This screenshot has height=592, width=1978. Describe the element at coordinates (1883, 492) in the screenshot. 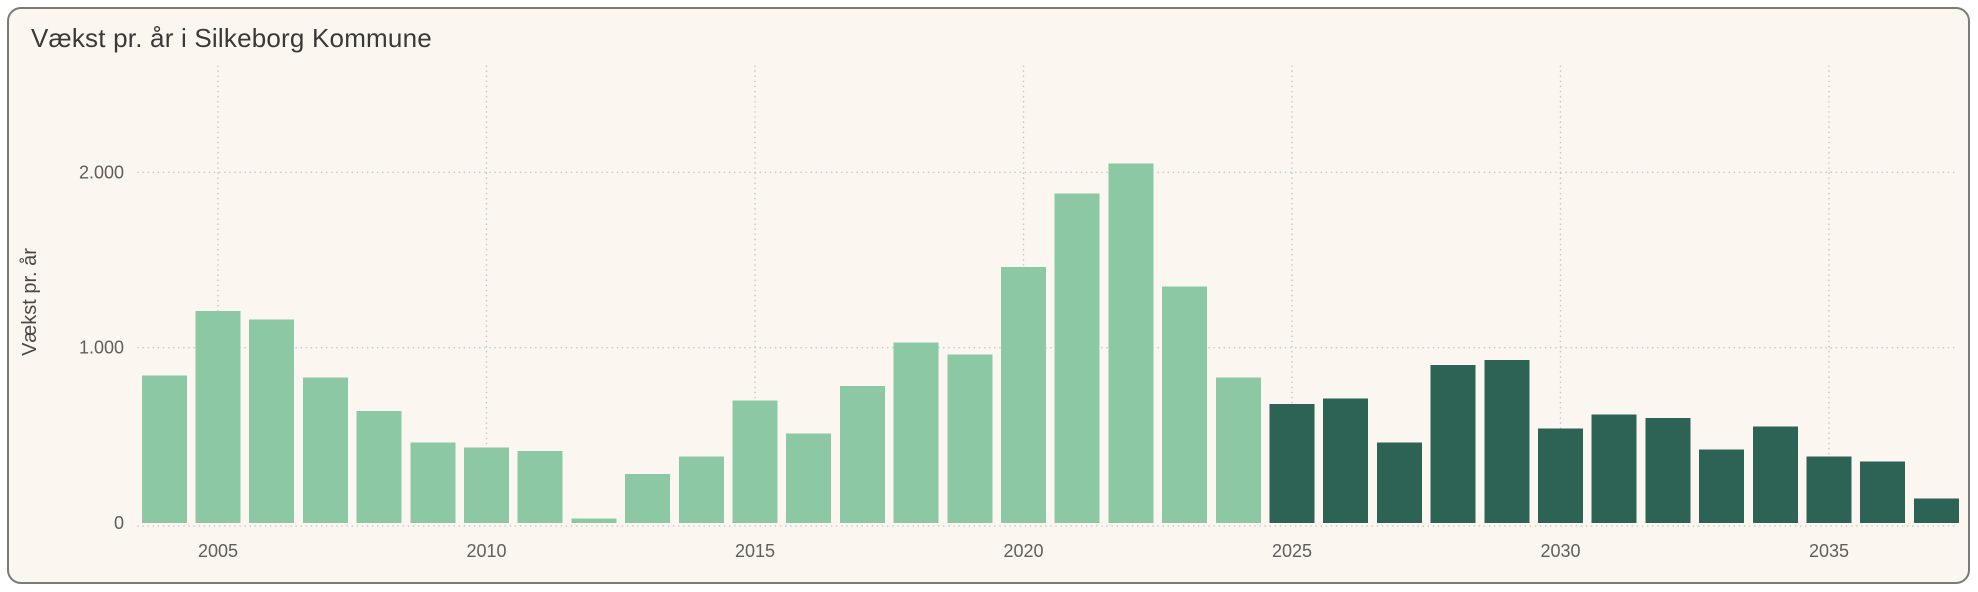

I see `bar-2036` at that location.